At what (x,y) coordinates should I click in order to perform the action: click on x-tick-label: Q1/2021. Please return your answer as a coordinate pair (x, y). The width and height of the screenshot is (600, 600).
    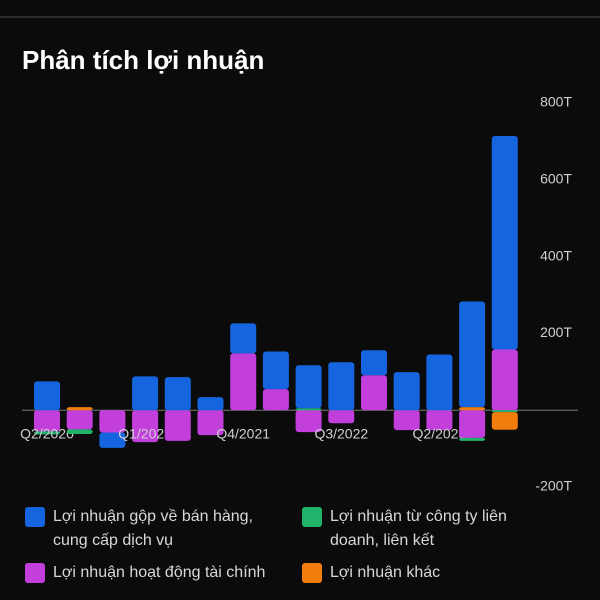
    Looking at the image, I should click on (145, 434).